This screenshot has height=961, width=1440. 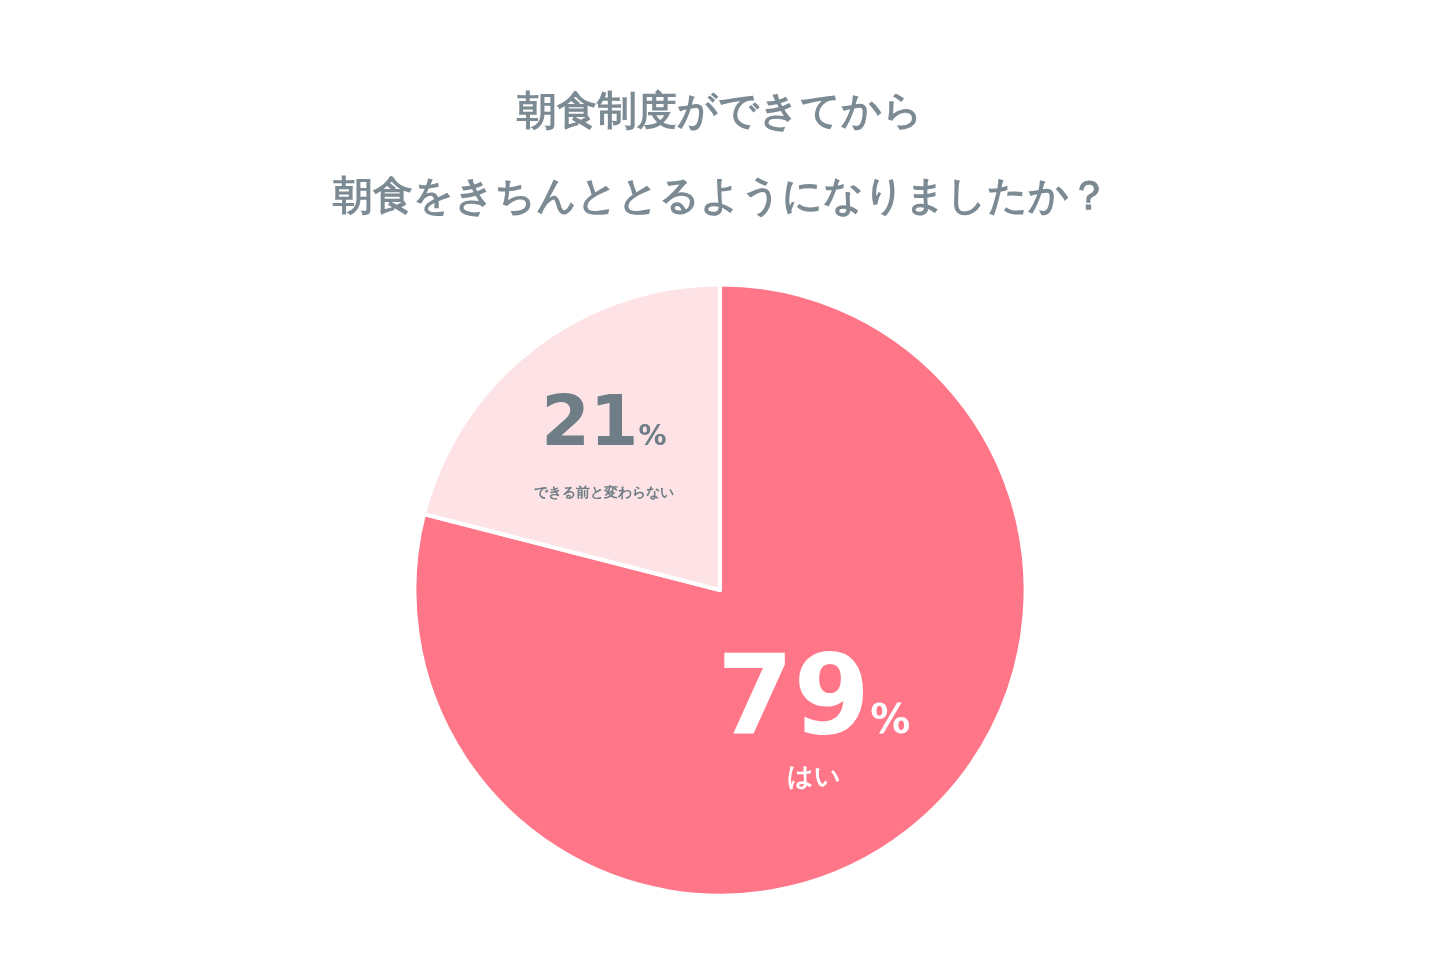 I want to click on slice-label: できる前と変わらない, so click(x=603, y=492).